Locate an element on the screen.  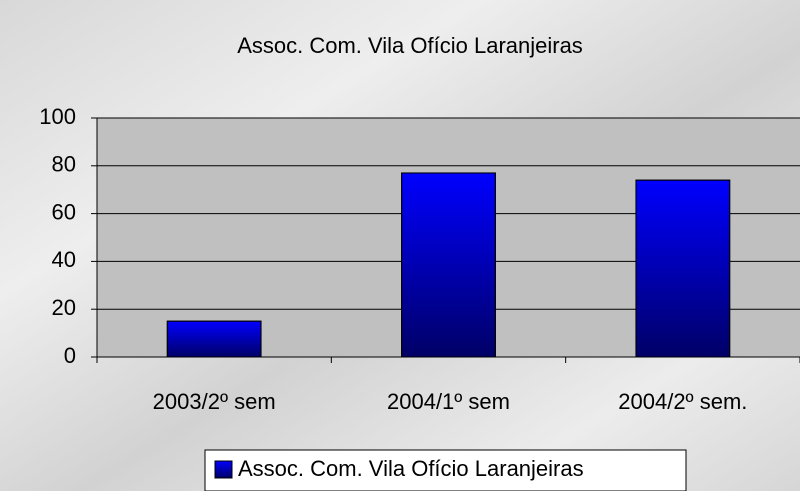
x-tick-label: 2004/2º sem. is located at coordinates (682, 401).